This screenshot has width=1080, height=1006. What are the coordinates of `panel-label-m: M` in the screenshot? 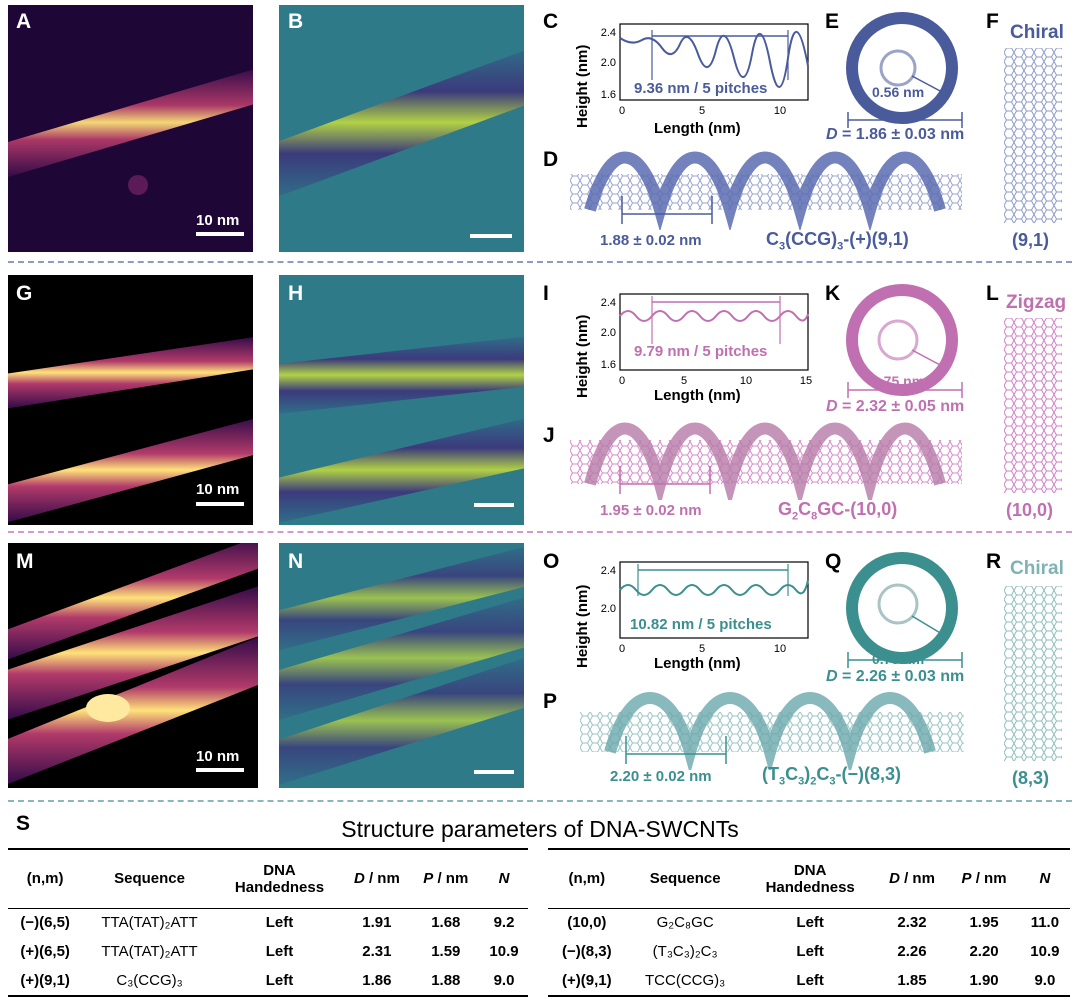 It's located at (25, 561).